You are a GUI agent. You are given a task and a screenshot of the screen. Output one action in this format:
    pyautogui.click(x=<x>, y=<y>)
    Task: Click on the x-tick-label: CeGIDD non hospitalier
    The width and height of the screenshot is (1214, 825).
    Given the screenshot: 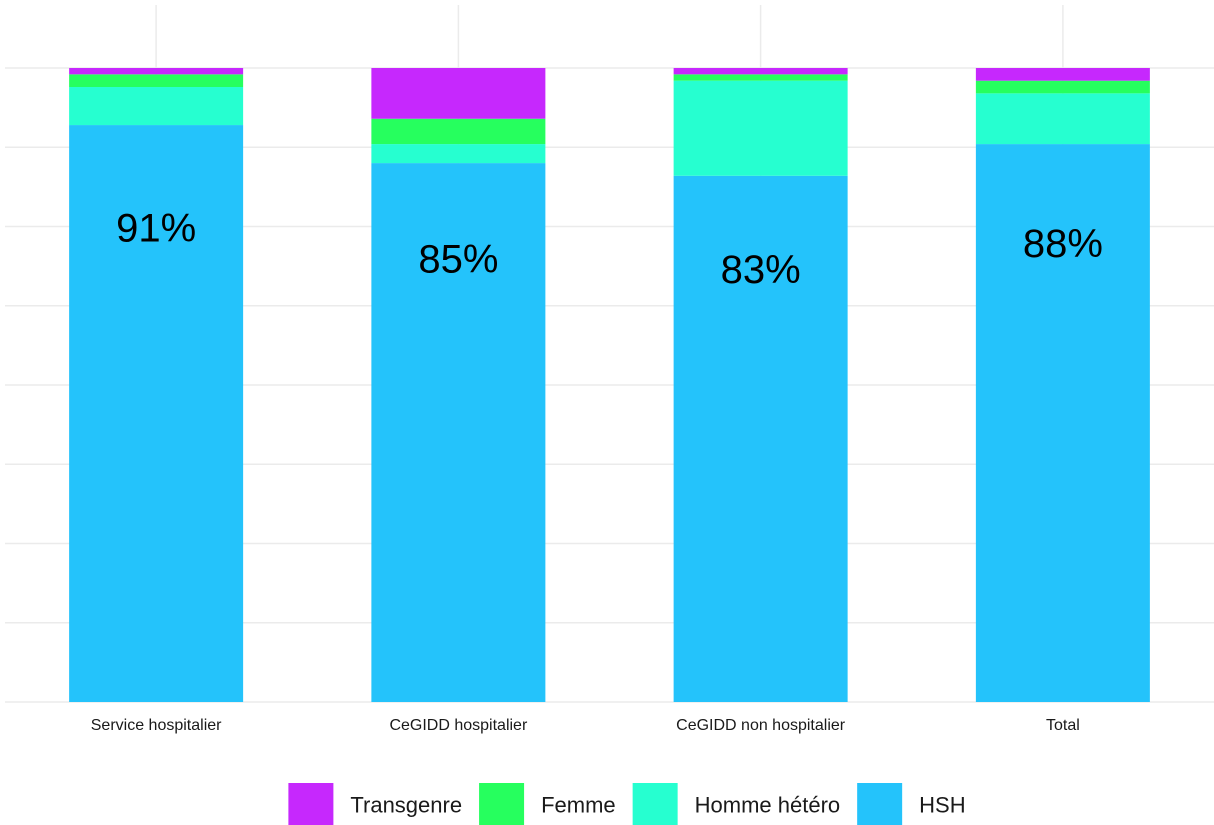 What is the action you would take?
    pyautogui.click(x=761, y=725)
    